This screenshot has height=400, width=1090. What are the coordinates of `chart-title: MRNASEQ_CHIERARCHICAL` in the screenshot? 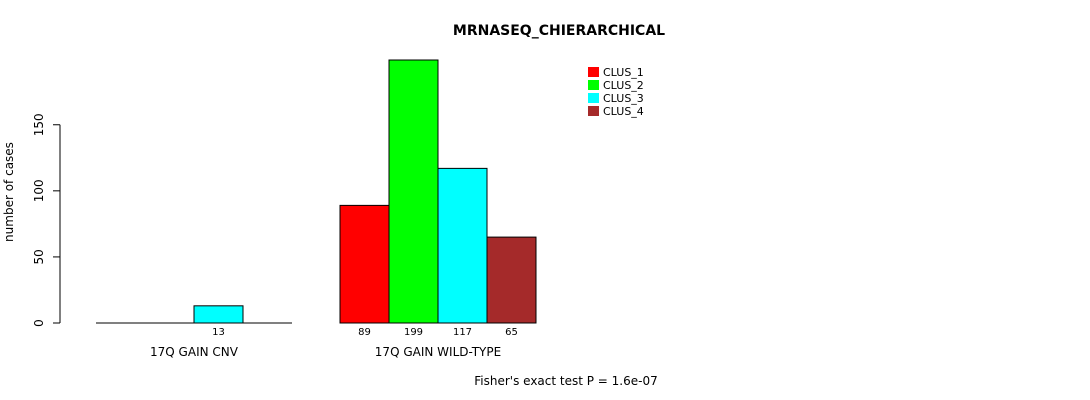 It's located at (559, 31).